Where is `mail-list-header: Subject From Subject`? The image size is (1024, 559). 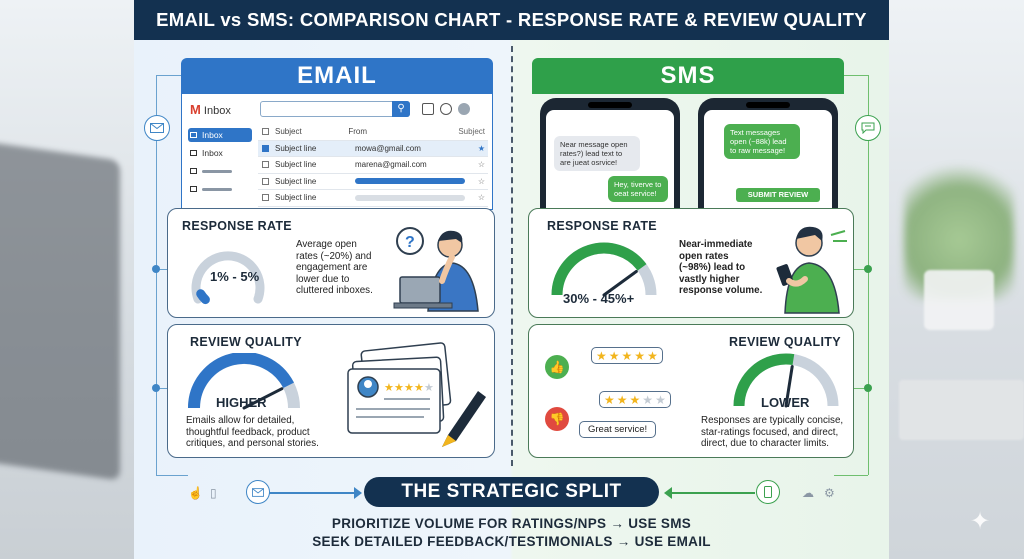 mail-list-header: Subject From Subject is located at coordinates (373, 132).